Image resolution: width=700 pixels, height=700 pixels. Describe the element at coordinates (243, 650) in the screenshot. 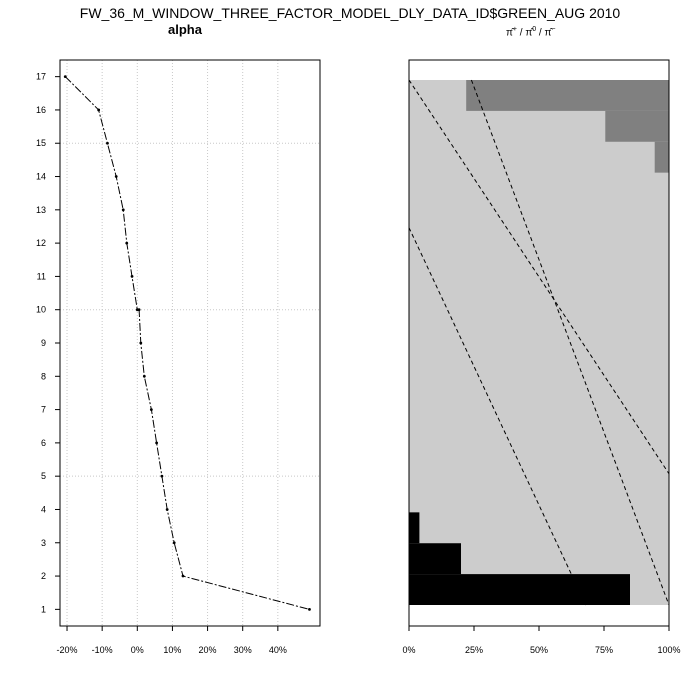

I see `x-tick-label: 30%` at that location.